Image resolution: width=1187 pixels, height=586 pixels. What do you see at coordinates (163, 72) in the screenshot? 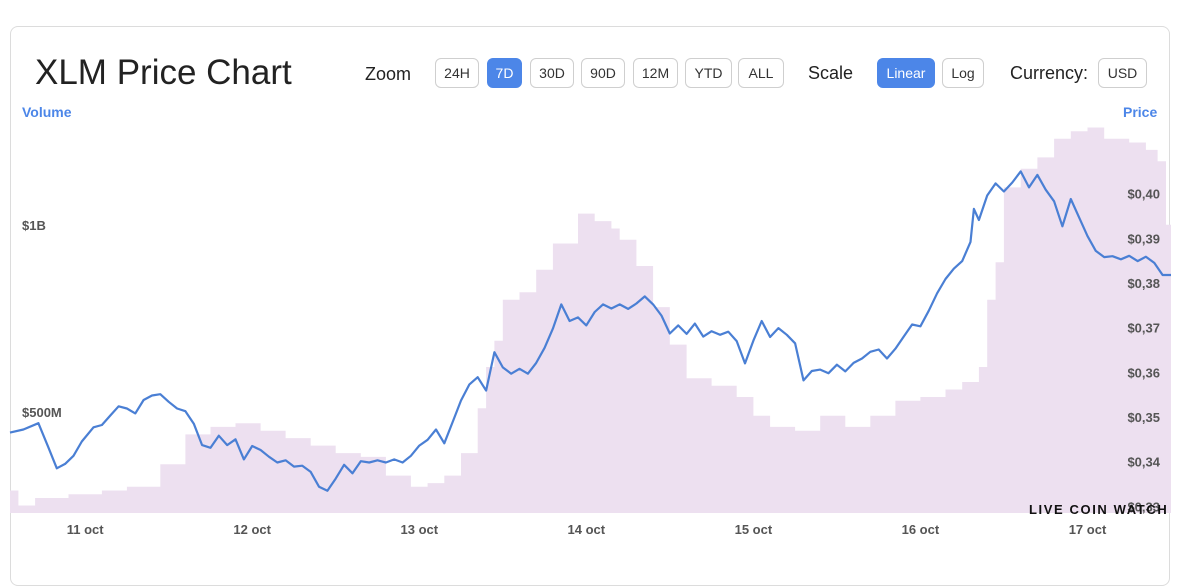
I see `chart-title: XLM Price Chart` at bounding box center [163, 72].